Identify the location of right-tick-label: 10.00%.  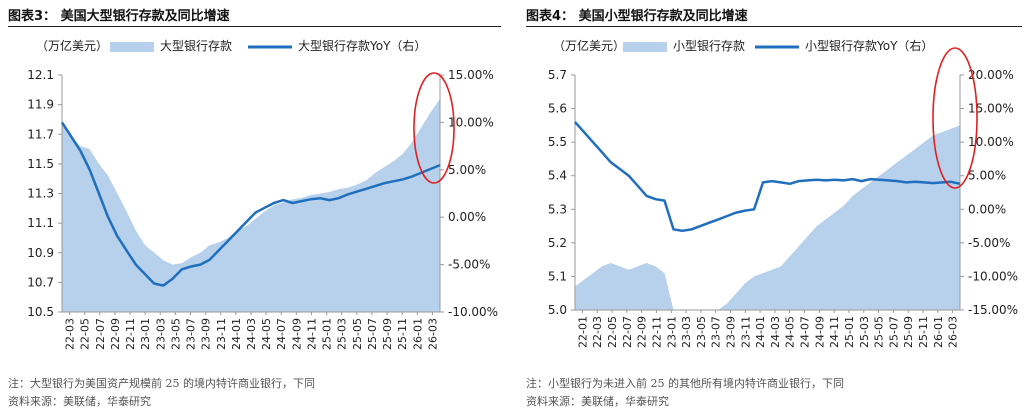
(991, 142).